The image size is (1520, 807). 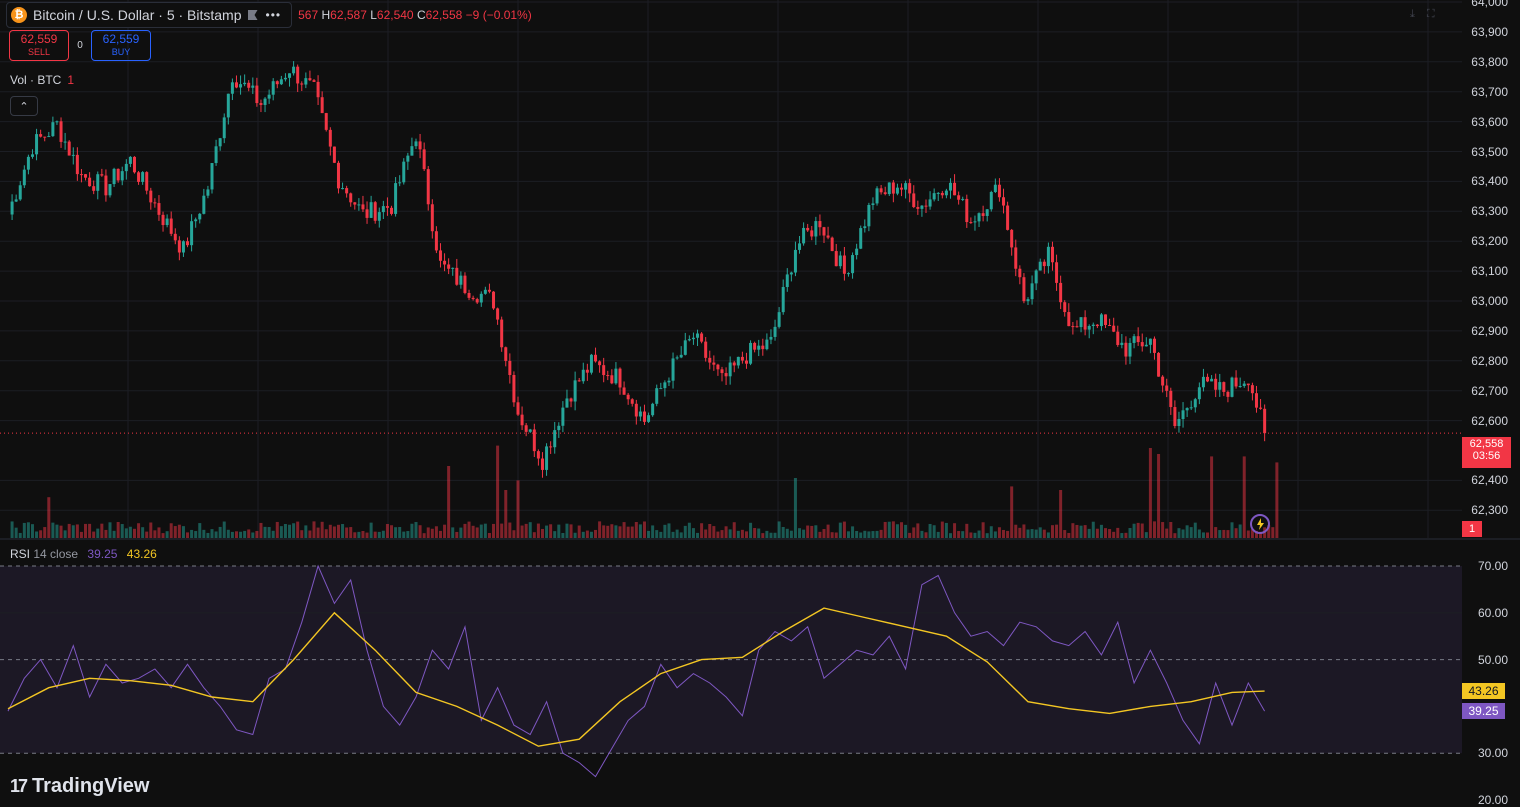 I want to click on more-icon: •••, so click(x=273, y=15).